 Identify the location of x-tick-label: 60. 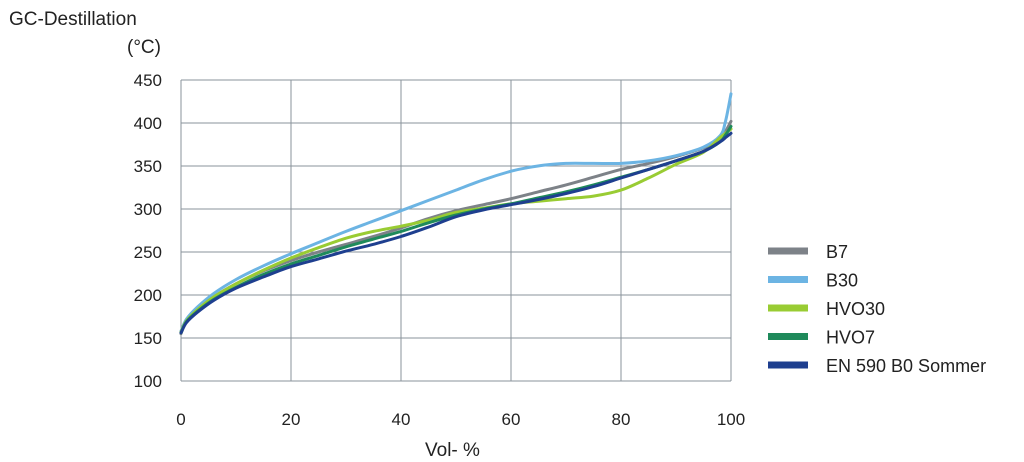
(511, 419).